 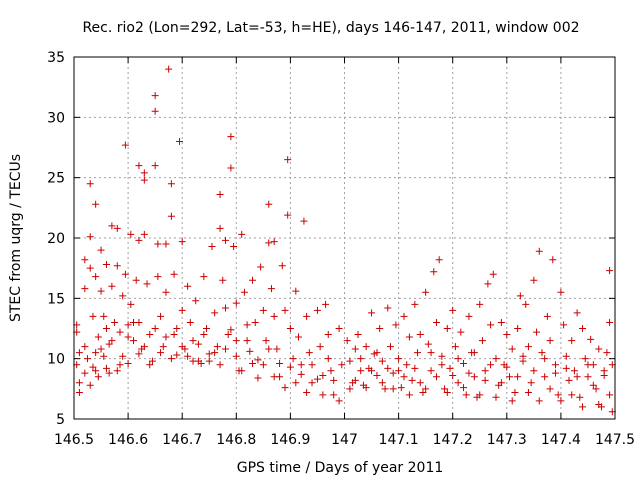 I want to click on y-tick-label: 35, so click(x=56, y=58).